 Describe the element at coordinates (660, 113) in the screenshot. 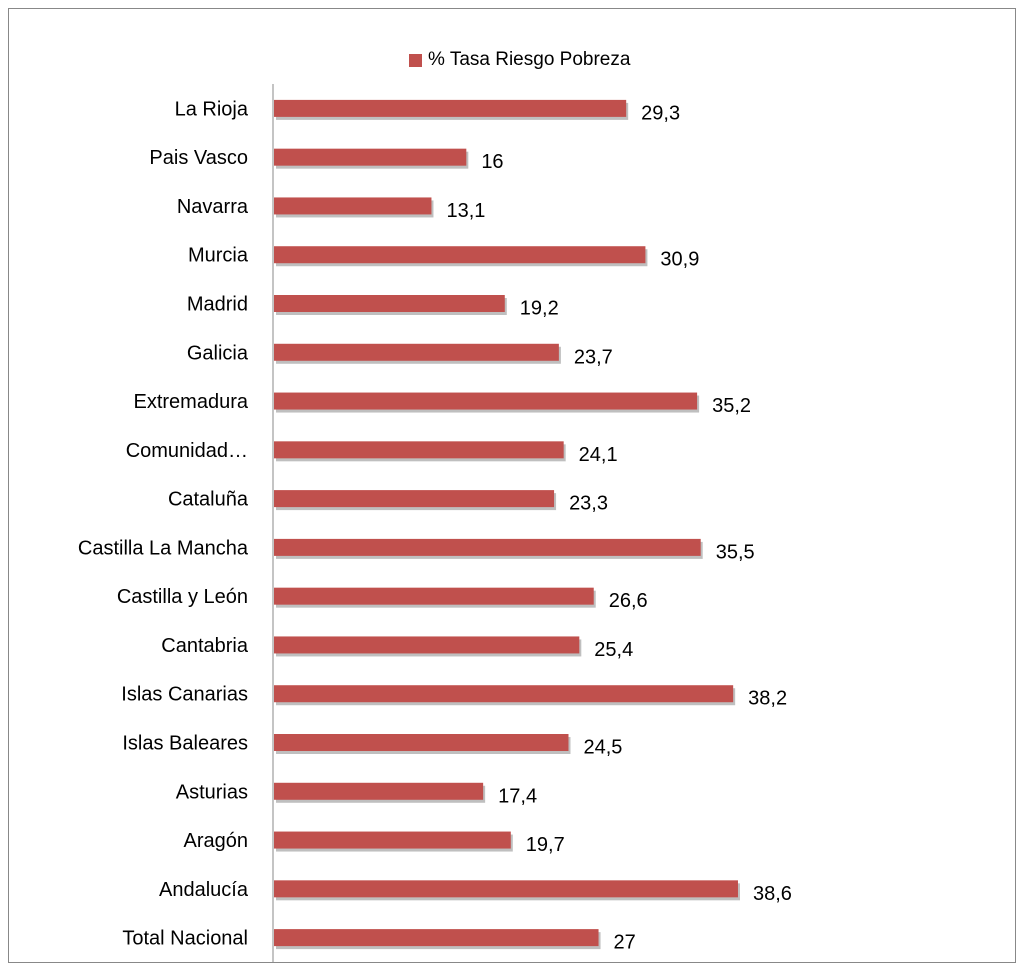

I see `data-label: 29,3` at that location.